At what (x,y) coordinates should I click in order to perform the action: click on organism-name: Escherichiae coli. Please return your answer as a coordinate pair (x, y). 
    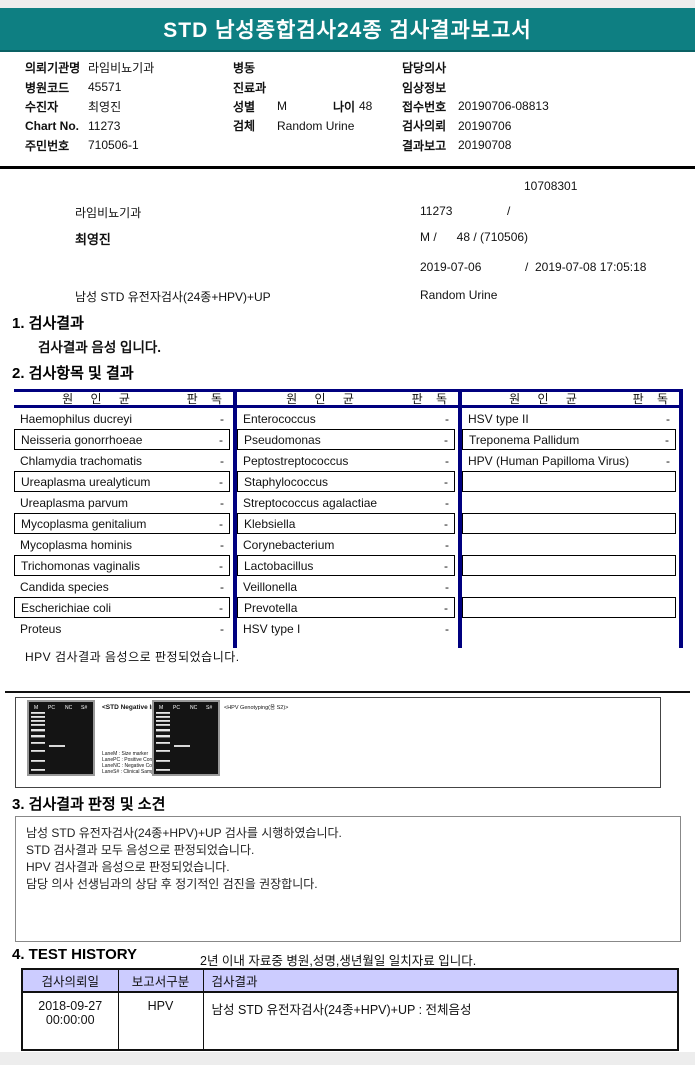
    Looking at the image, I should click on (66, 607).